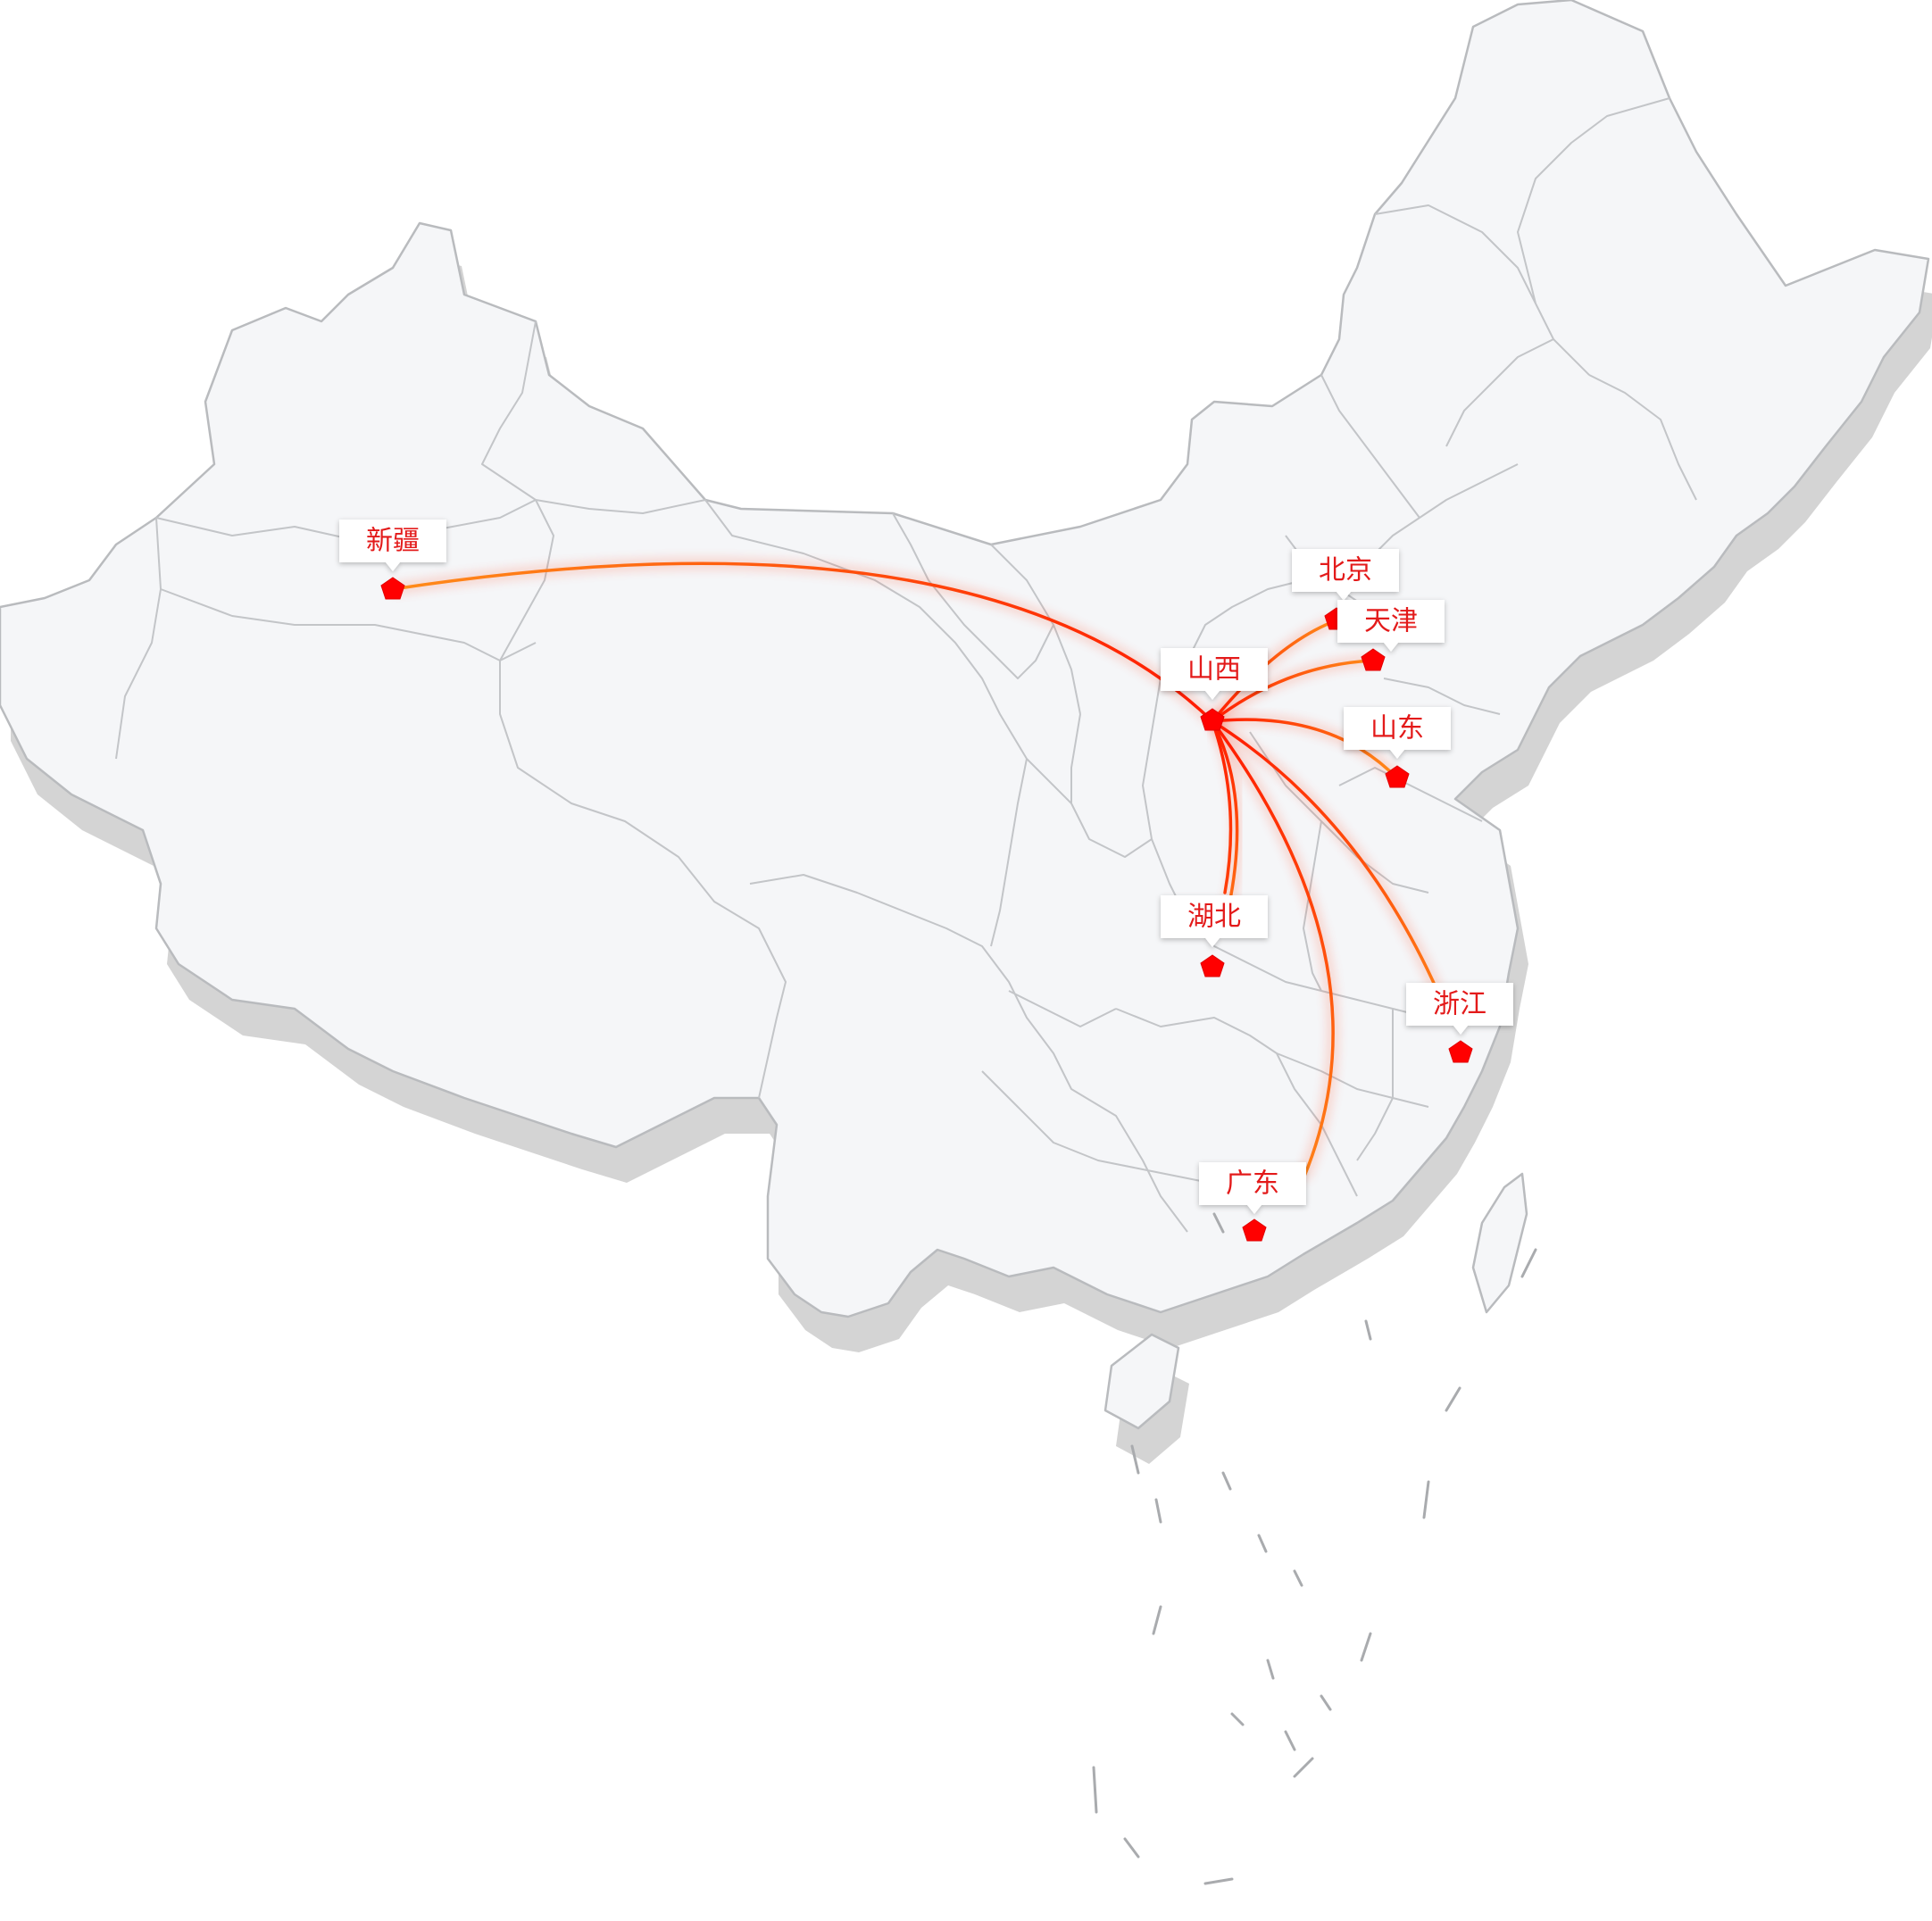 The width and height of the screenshot is (1932, 1921). Describe the element at coordinates (1141, 1381) in the screenshot. I see `hainan-island` at that location.